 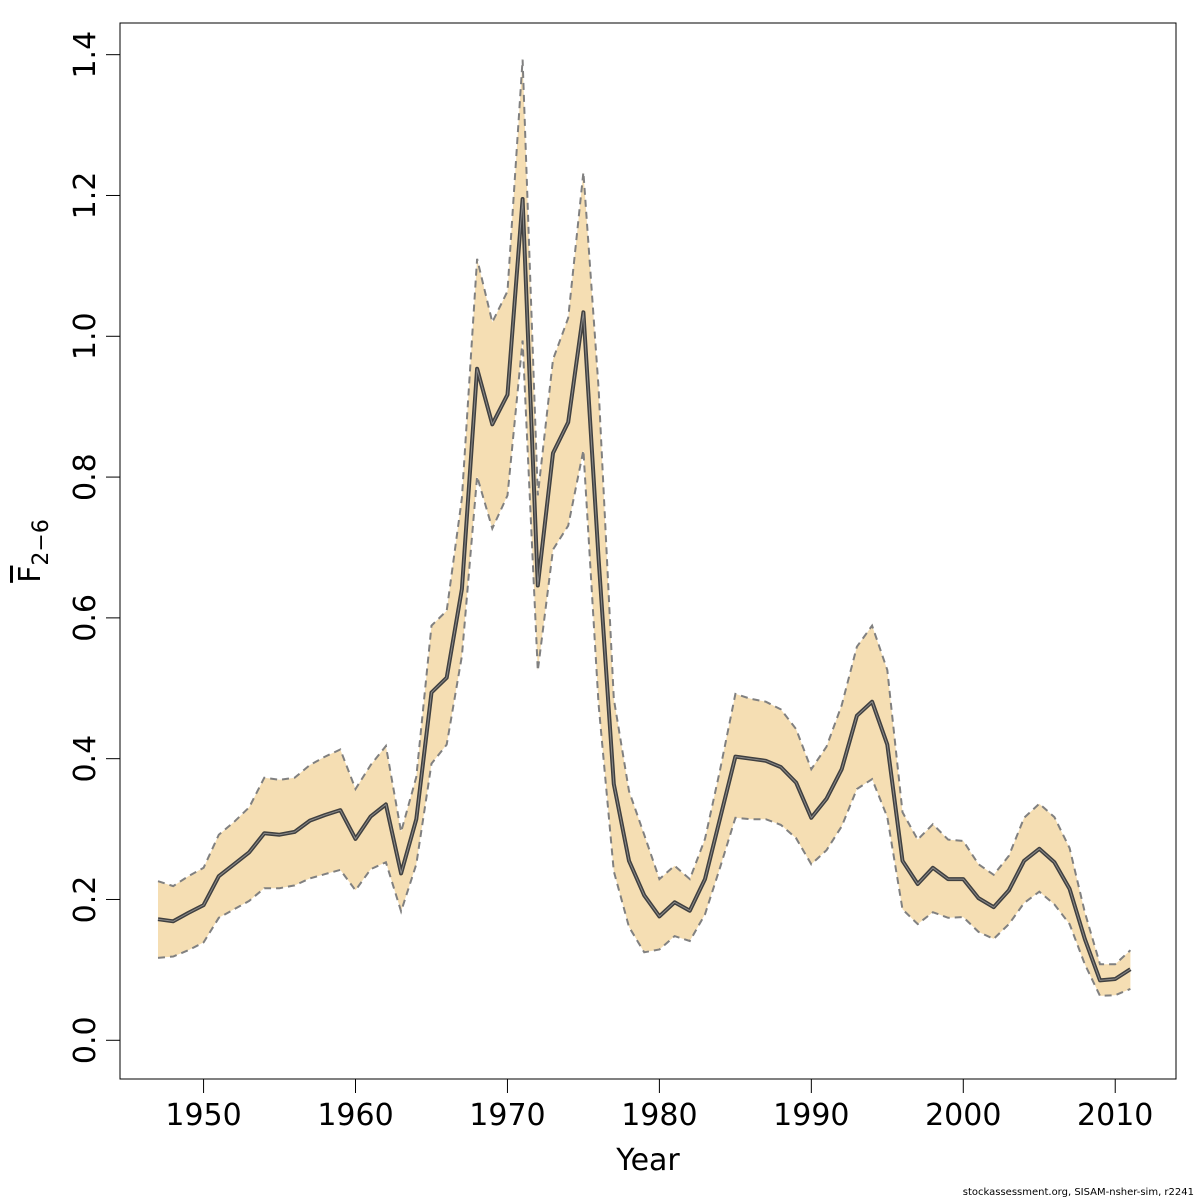 I want to click on y-tick-label: 0.2, so click(x=85, y=900).